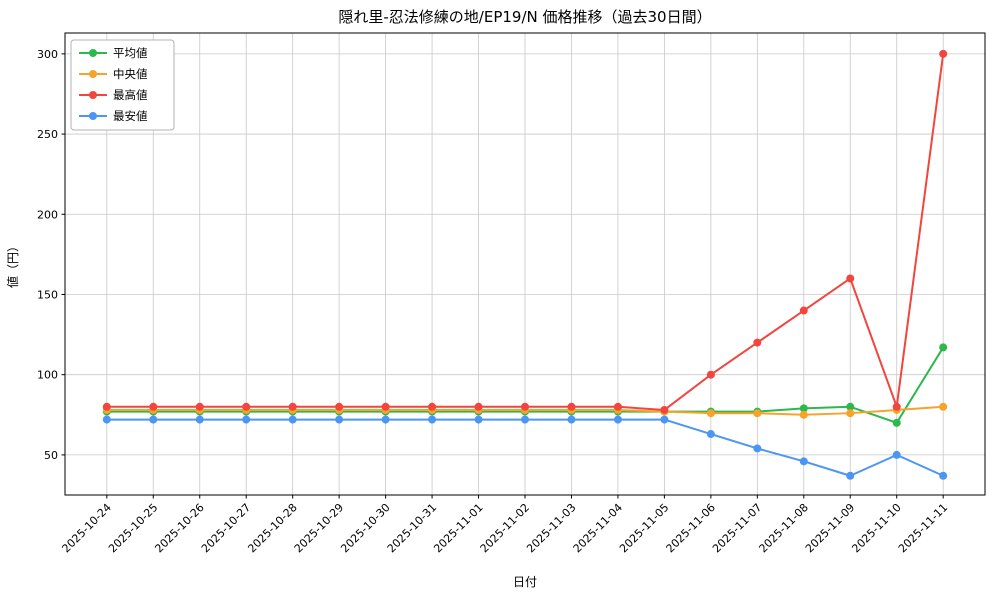  I want to click on legend-marker-min, so click(93, 116).